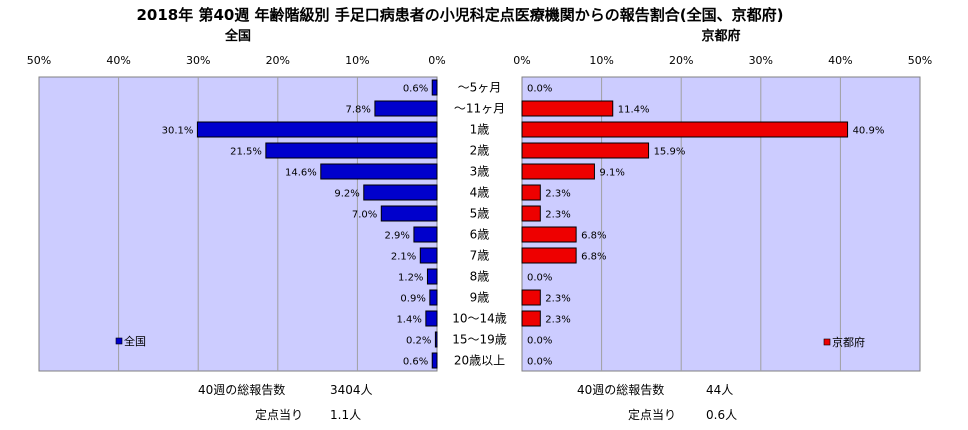 The image size is (968, 430). I want to click on left-footer: 40週の総報告数 3404人 定点当り 1.1人, so click(285, 402).